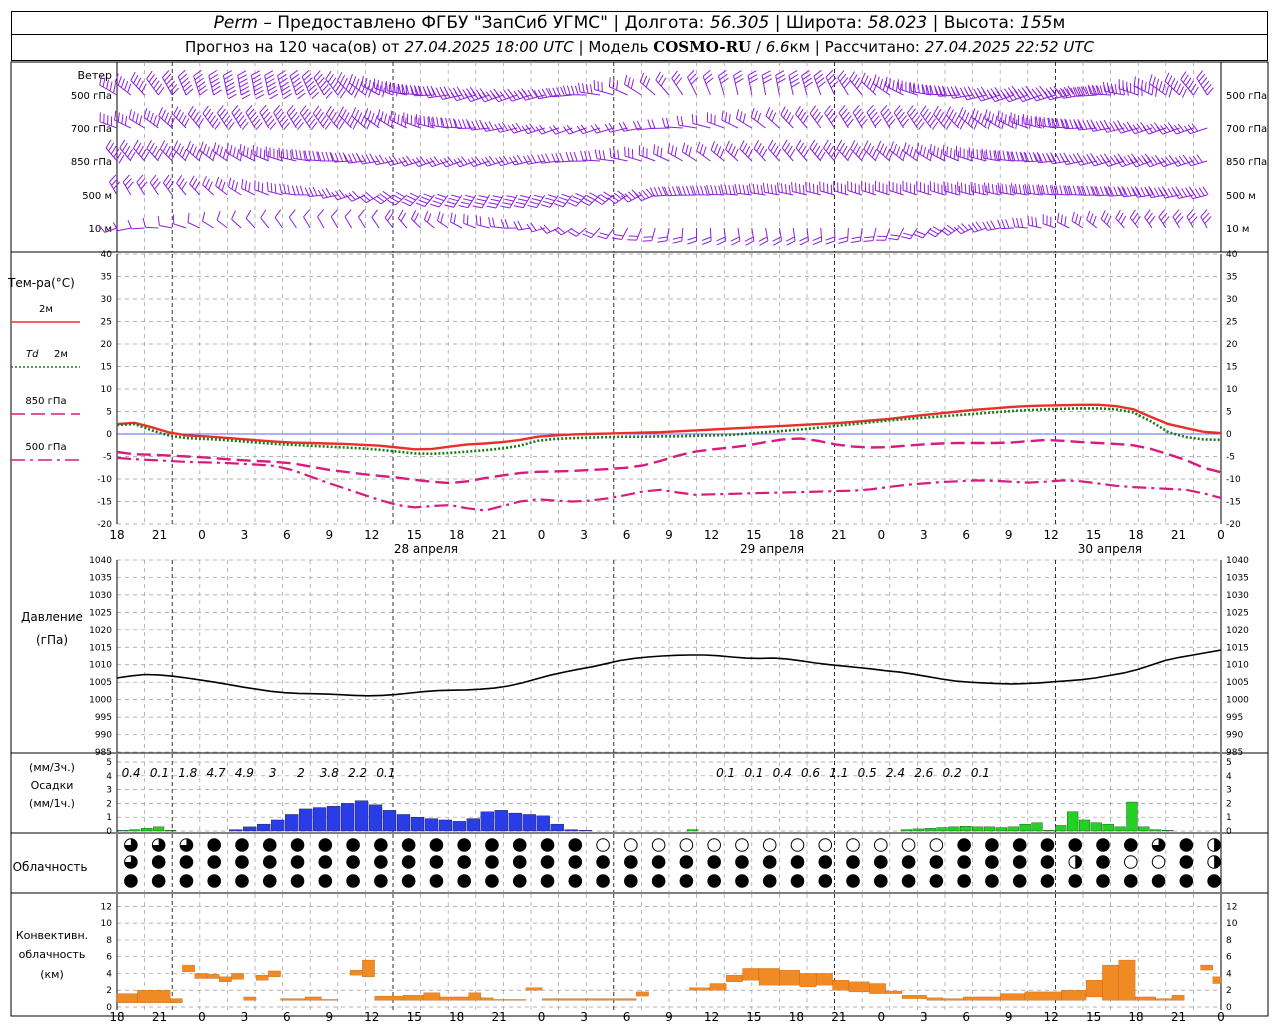 The image size is (1280, 1024). What do you see at coordinates (292, 823) in the screenshot?
I see `precip-bar-rain` at bounding box center [292, 823].